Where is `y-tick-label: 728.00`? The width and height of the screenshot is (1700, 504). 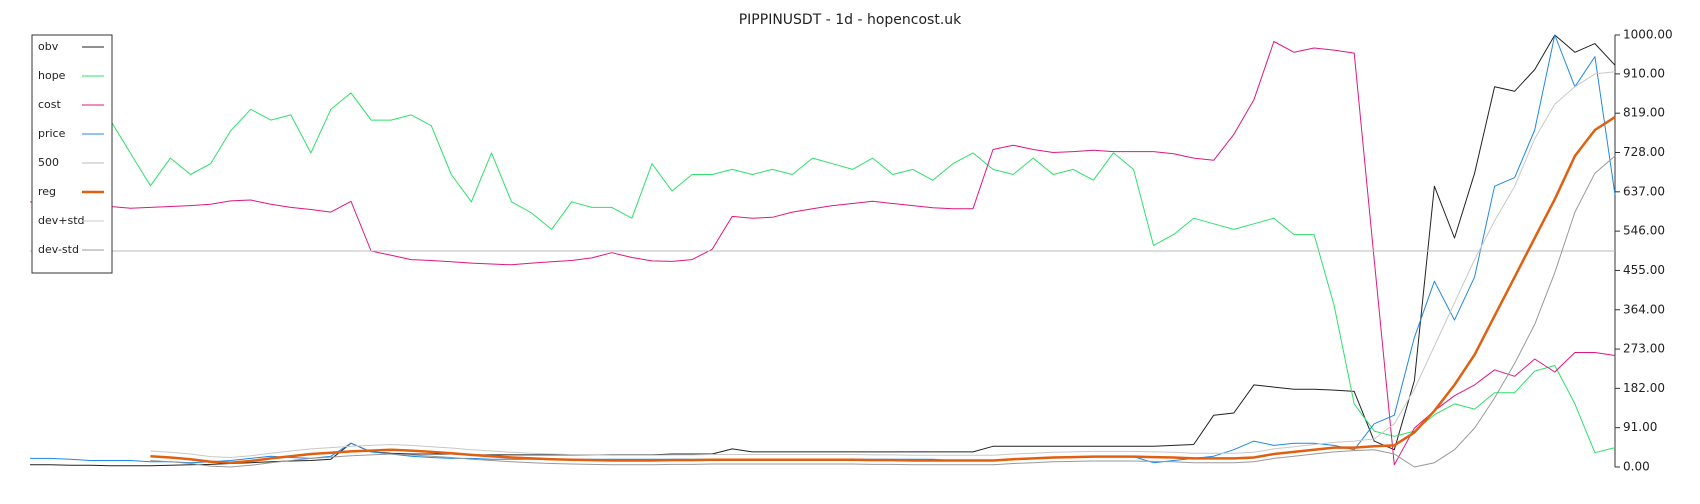
y-tick-label: 728.00 is located at coordinates (1644, 152).